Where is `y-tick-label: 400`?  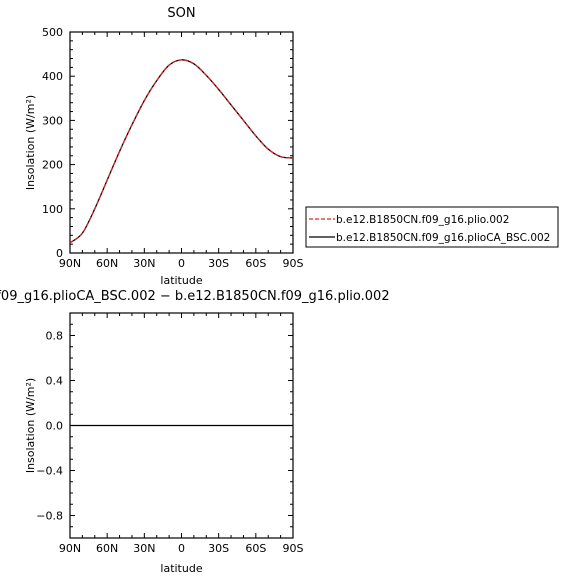 y-tick-label: 400 is located at coordinates (52, 76).